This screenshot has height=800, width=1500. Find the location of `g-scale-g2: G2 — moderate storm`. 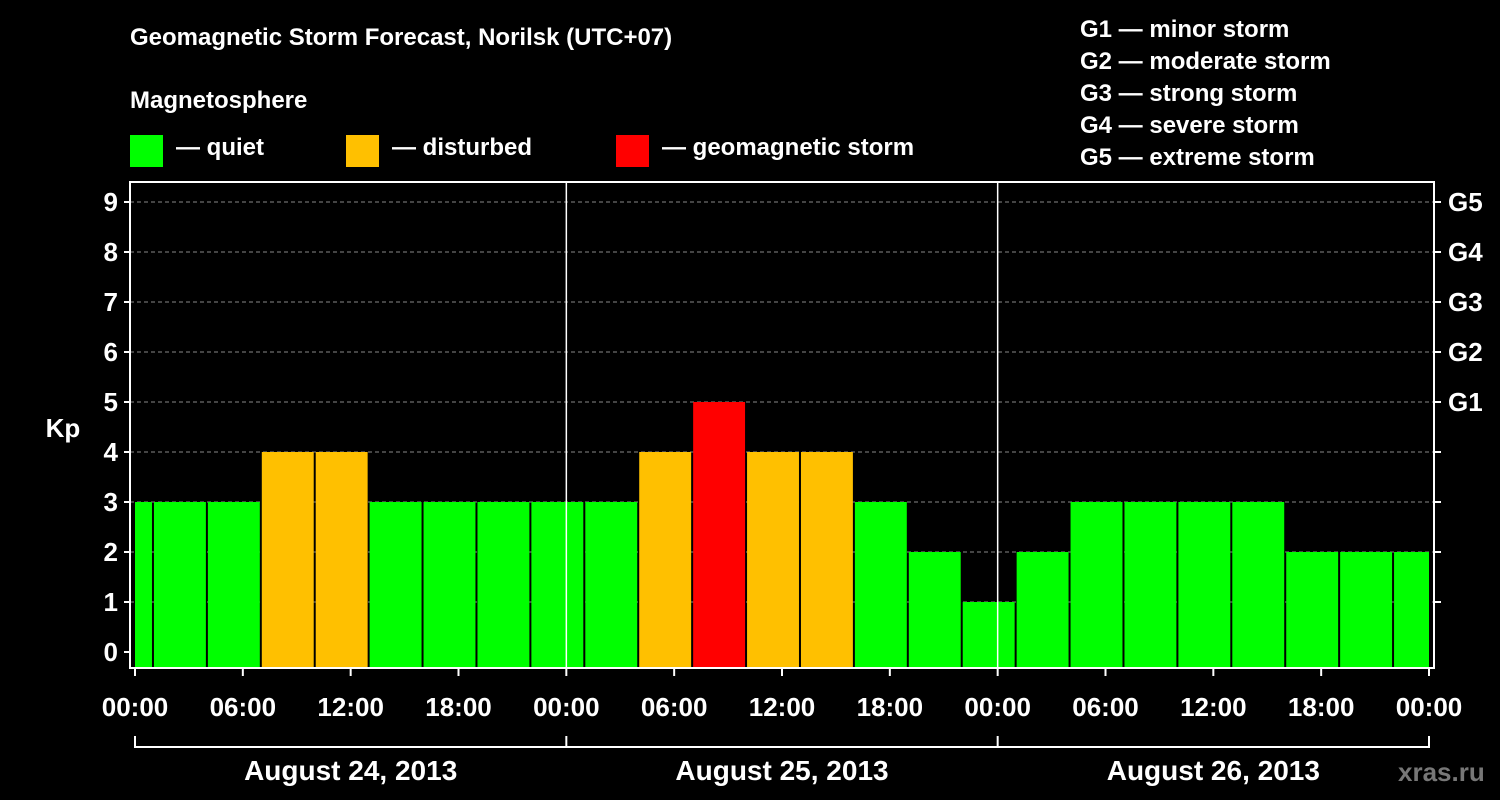

g-scale-g2: G2 — moderate storm is located at coordinates (1205, 61).